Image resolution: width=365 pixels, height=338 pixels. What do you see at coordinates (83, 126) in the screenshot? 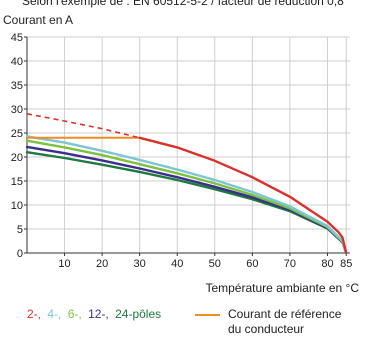
I see `series-line-2-extrapolated` at bounding box center [83, 126].